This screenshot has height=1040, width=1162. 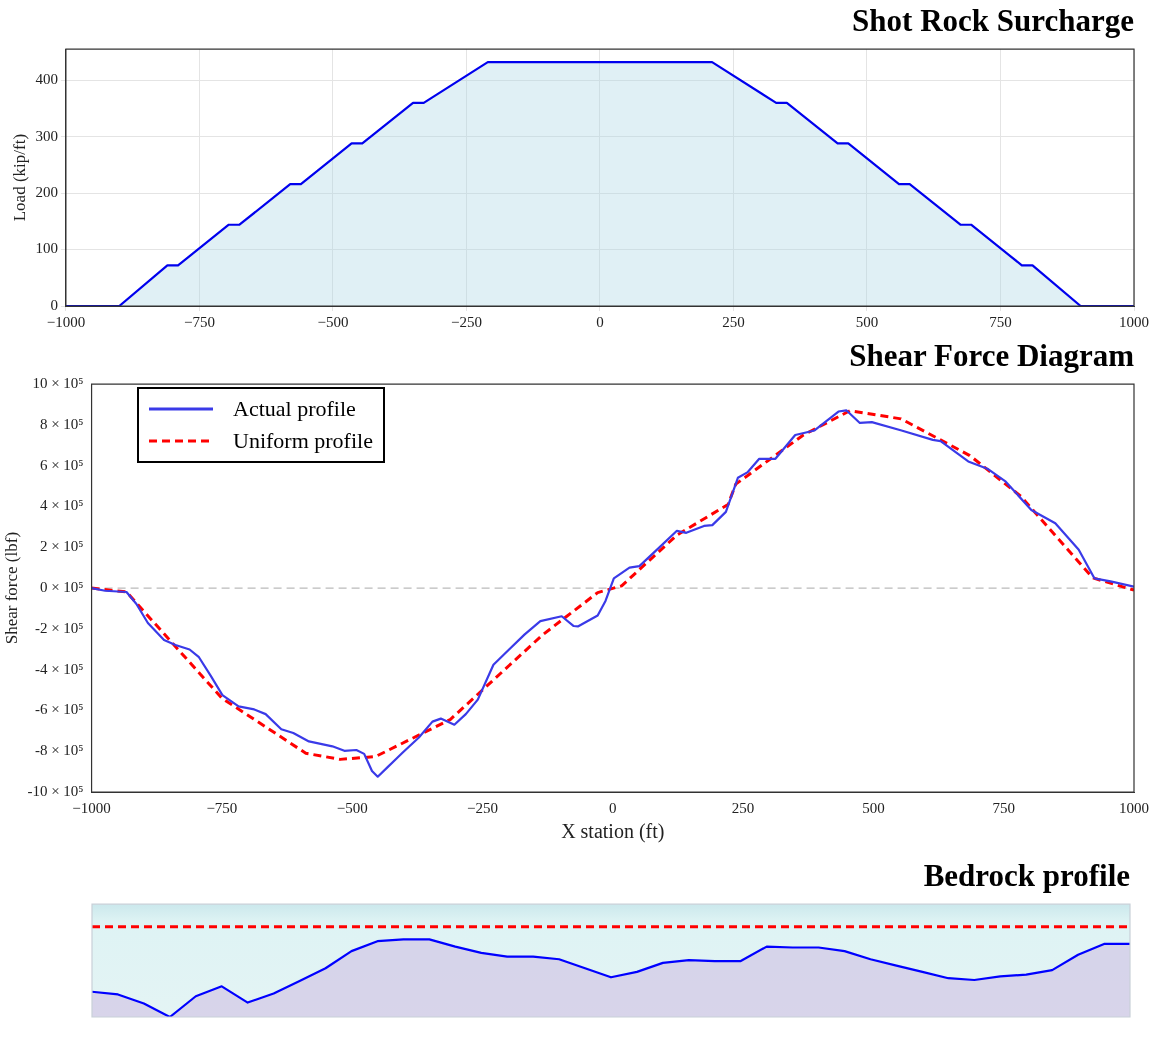 I want to click on y-tick-label: -4 × 10⁵, so click(x=59, y=668).